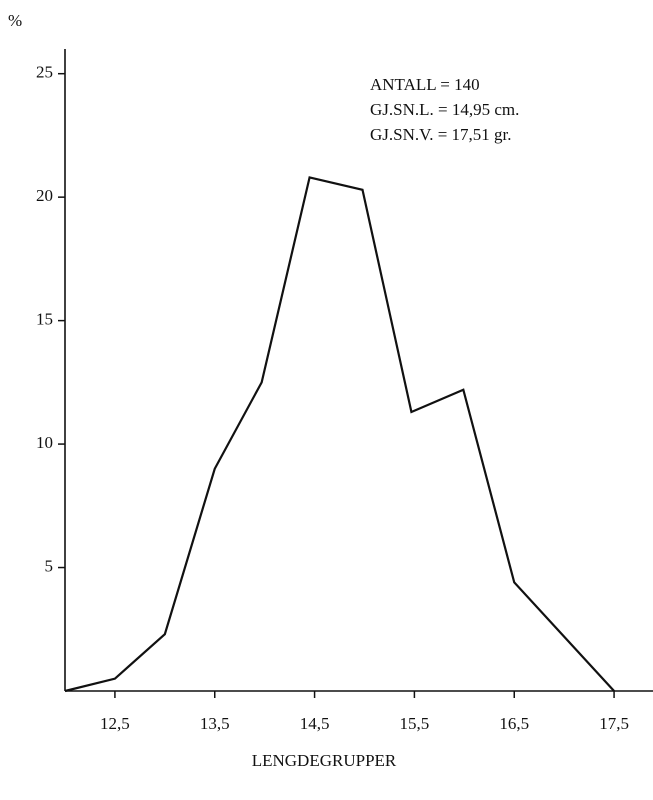  Describe the element at coordinates (425, 84) in the screenshot. I see `annotation: ANTALL = 140` at that location.